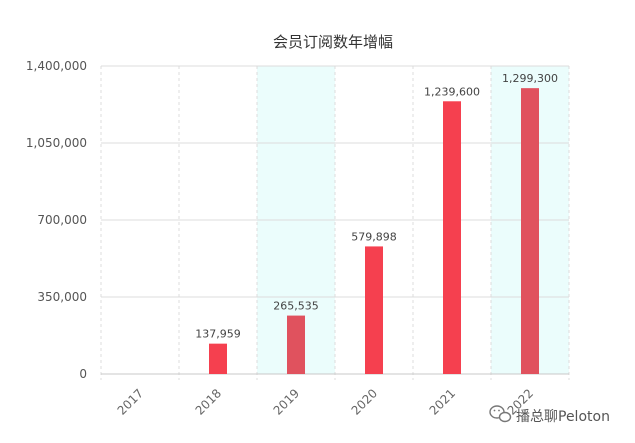 The width and height of the screenshot is (635, 443). Describe the element at coordinates (218, 334) in the screenshot. I see `data-label-2018: 137,959` at that location.